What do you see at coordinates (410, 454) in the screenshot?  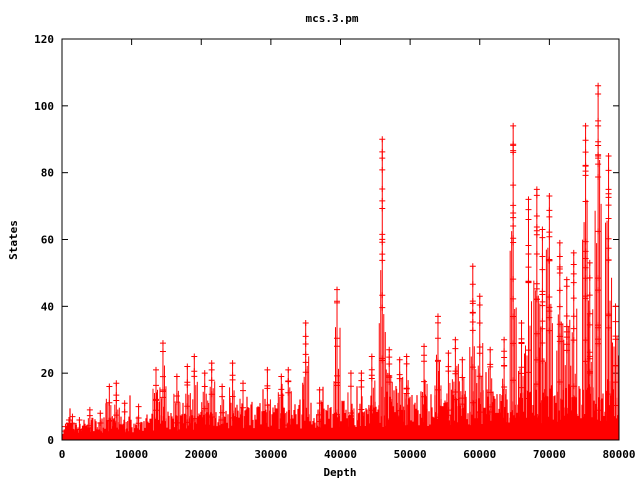 I see `x-tick-label: 50000` at bounding box center [410, 454].